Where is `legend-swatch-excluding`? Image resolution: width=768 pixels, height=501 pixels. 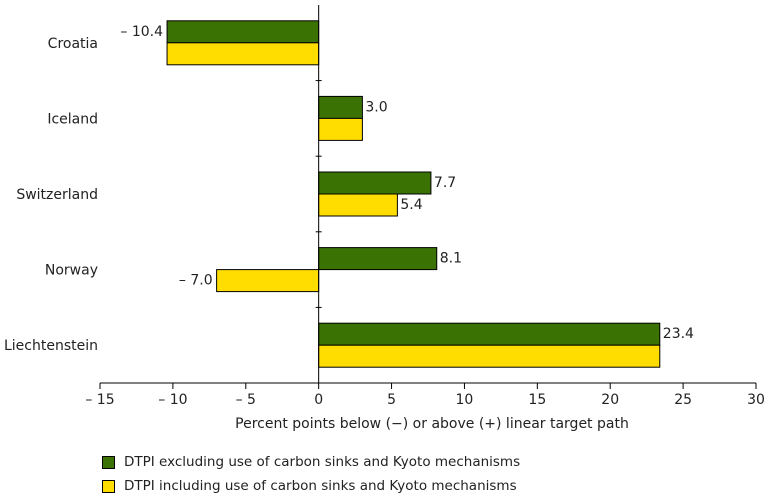 legend-swatch-excluding is located at coordinates (108, 462).